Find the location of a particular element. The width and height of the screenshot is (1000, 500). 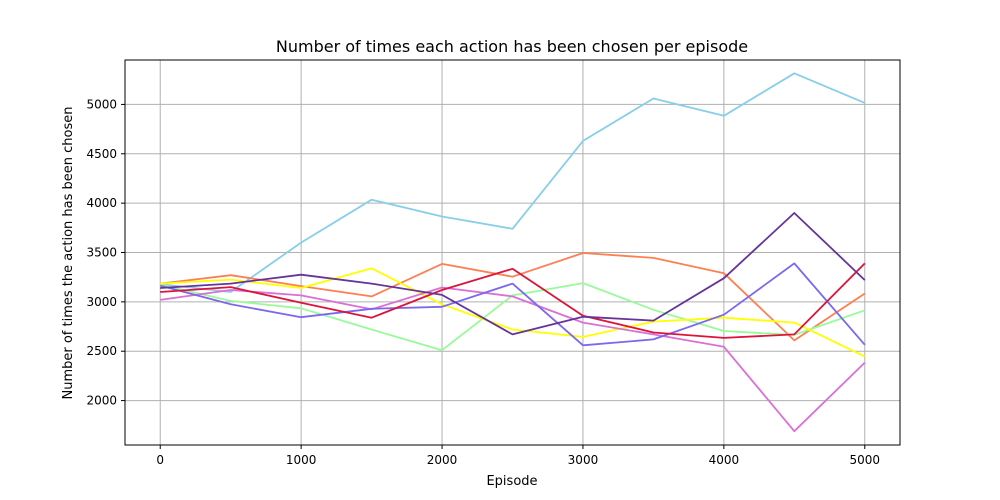

y-tick-label: 2000 is located at coordinates (101, 401).